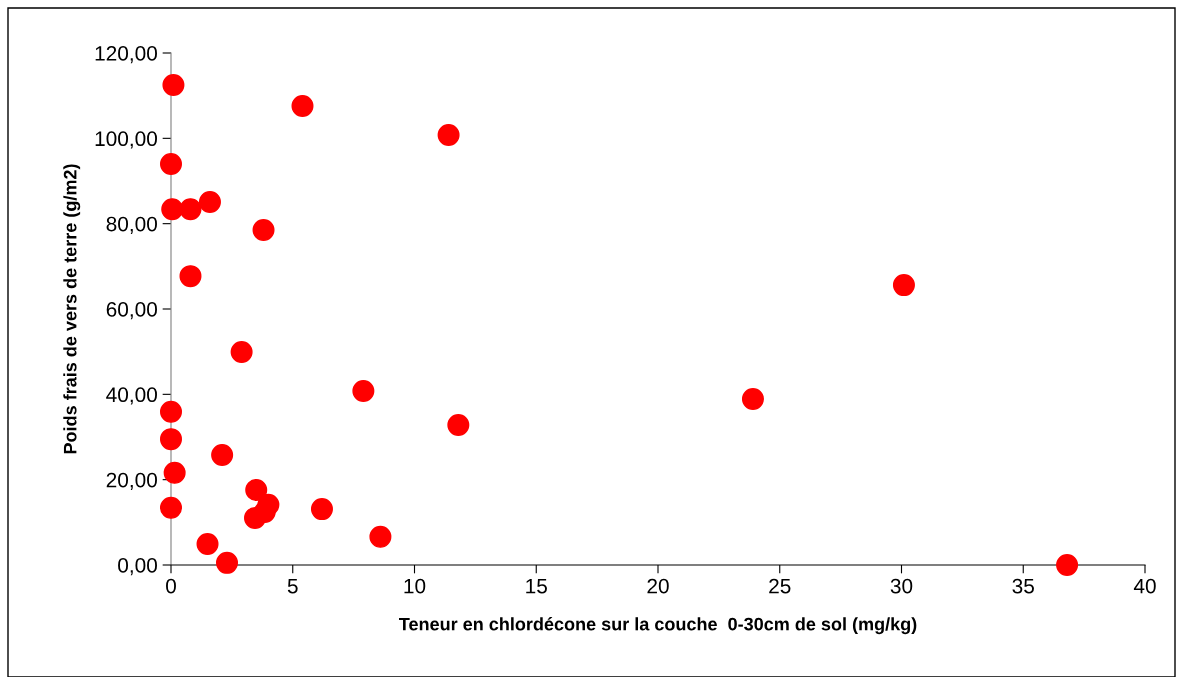 This screenshot has height=677, width=1177. What do you see at coordinates (1144, 586) in the screenshot?
I see `x-tick-label: 40` at bounding box center [1144, 586].